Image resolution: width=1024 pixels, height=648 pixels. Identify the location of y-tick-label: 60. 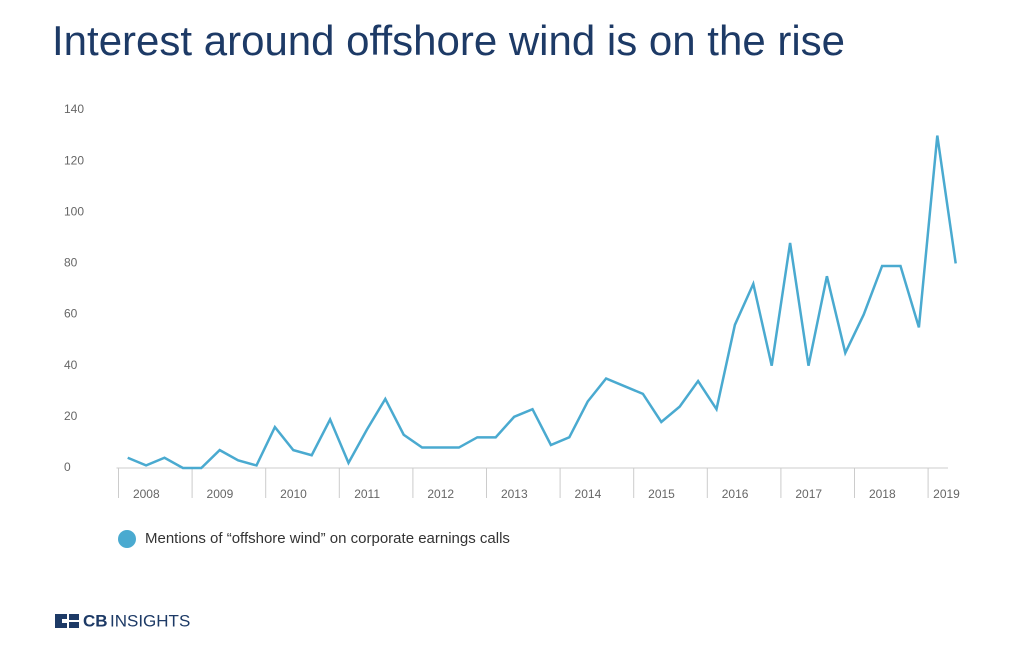
(71, 314).